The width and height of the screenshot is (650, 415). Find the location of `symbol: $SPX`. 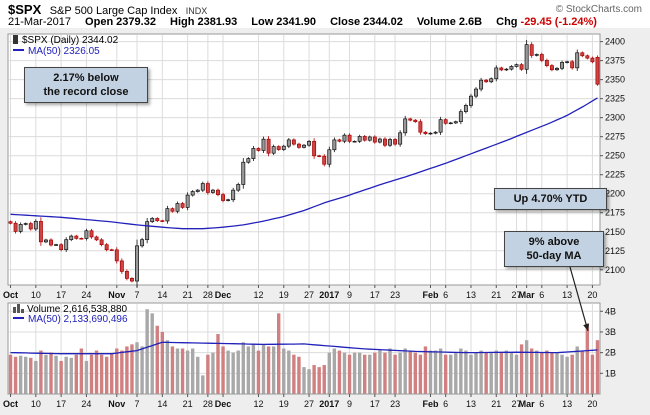

symbol: $SPX is located at coordinates (25, 9).